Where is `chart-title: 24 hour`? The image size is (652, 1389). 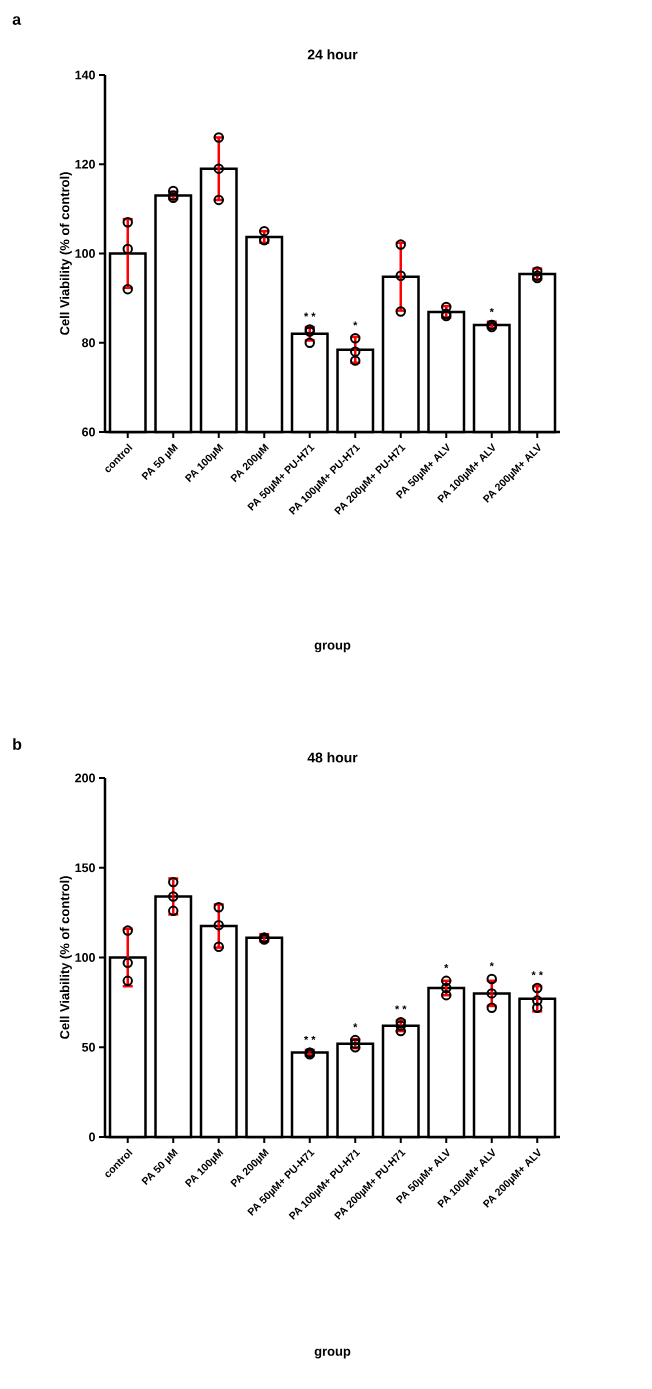 chart-title: 24 hour is located at coordinates (332, 54).